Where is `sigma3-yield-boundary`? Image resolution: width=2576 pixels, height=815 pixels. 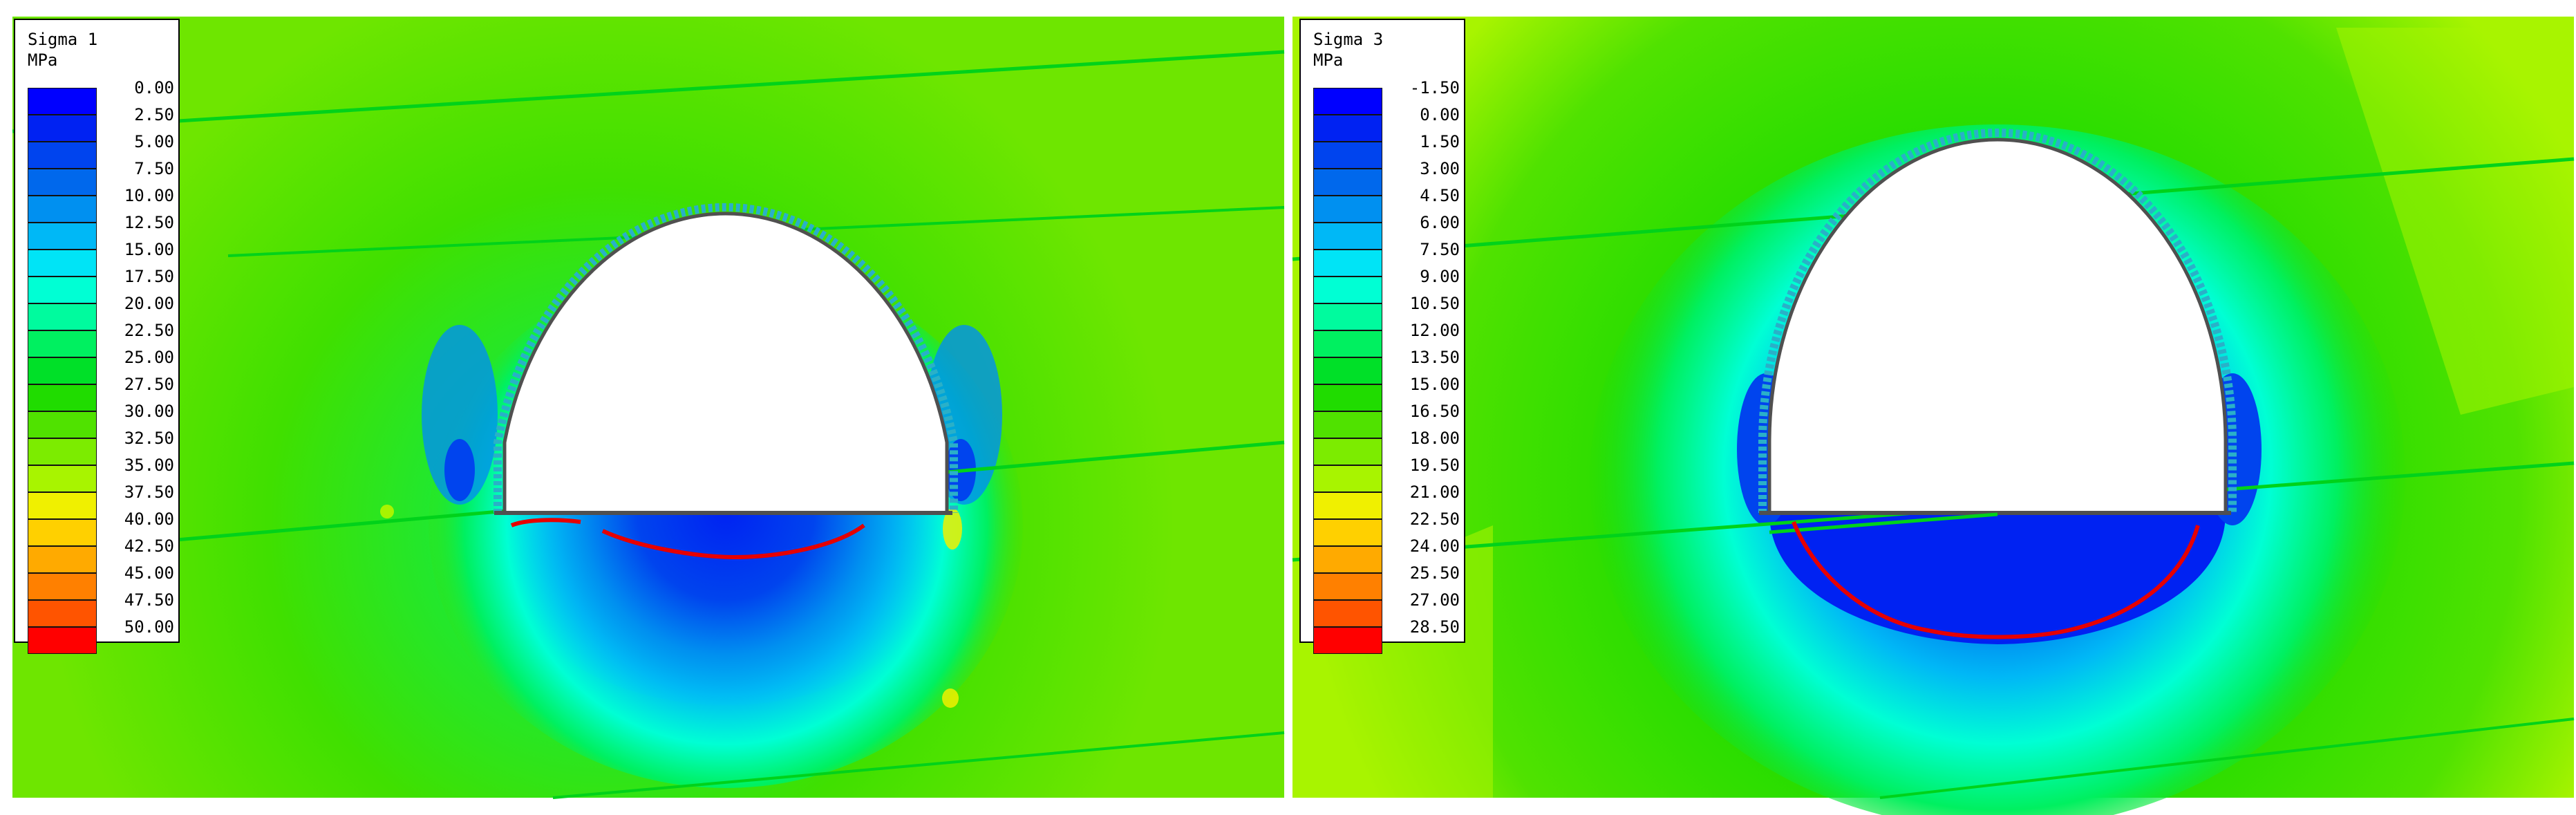 sigma3-yield-boundary is located at coordinates (1996, 580).